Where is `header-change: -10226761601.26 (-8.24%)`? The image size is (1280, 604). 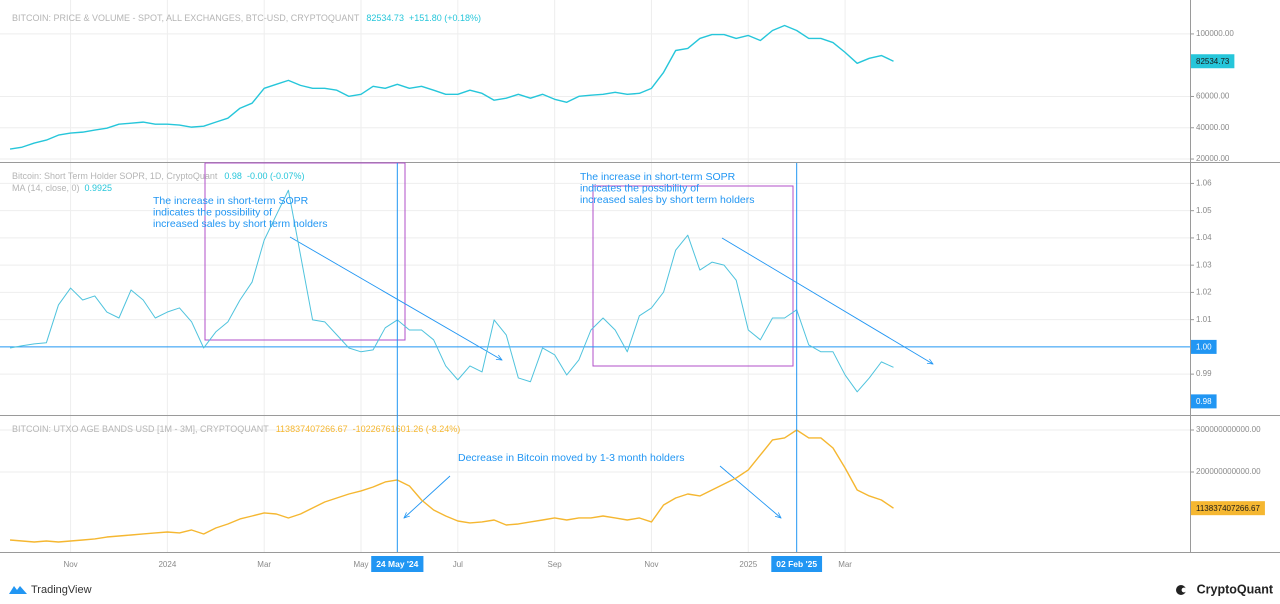
header-change: -10226761601.26 (-8.24%) is located at coordinates (407, 429).